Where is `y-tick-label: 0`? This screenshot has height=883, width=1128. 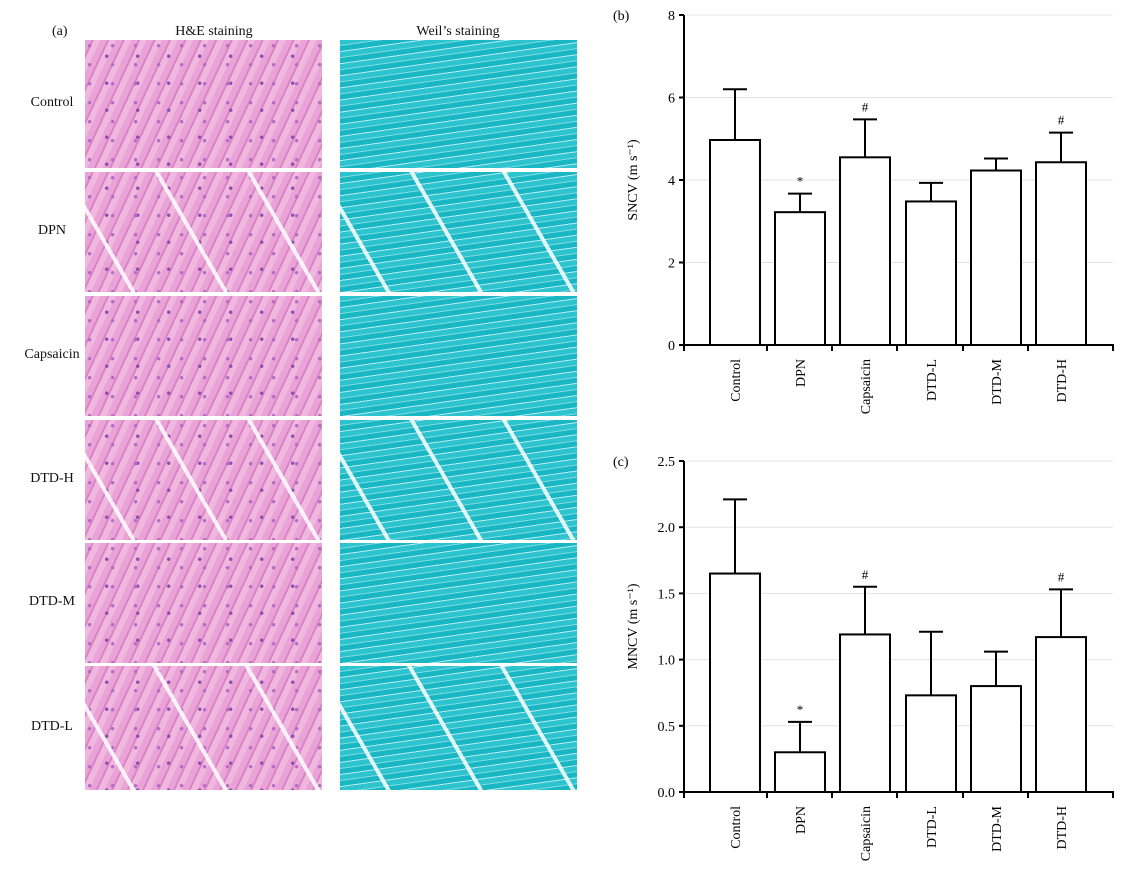 y-tick-label: 0 is located at coordinates (671, 346).